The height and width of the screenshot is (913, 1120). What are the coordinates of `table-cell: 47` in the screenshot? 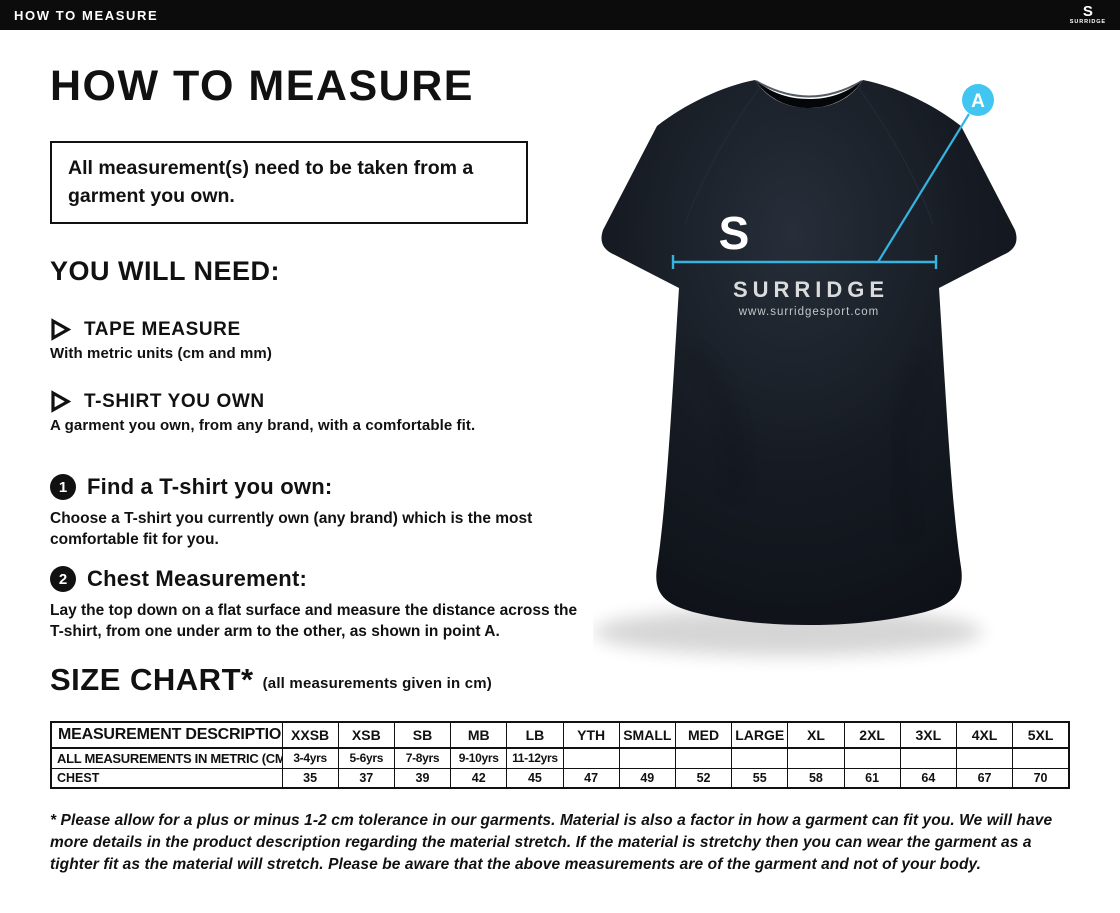 It's located at (591, 778).